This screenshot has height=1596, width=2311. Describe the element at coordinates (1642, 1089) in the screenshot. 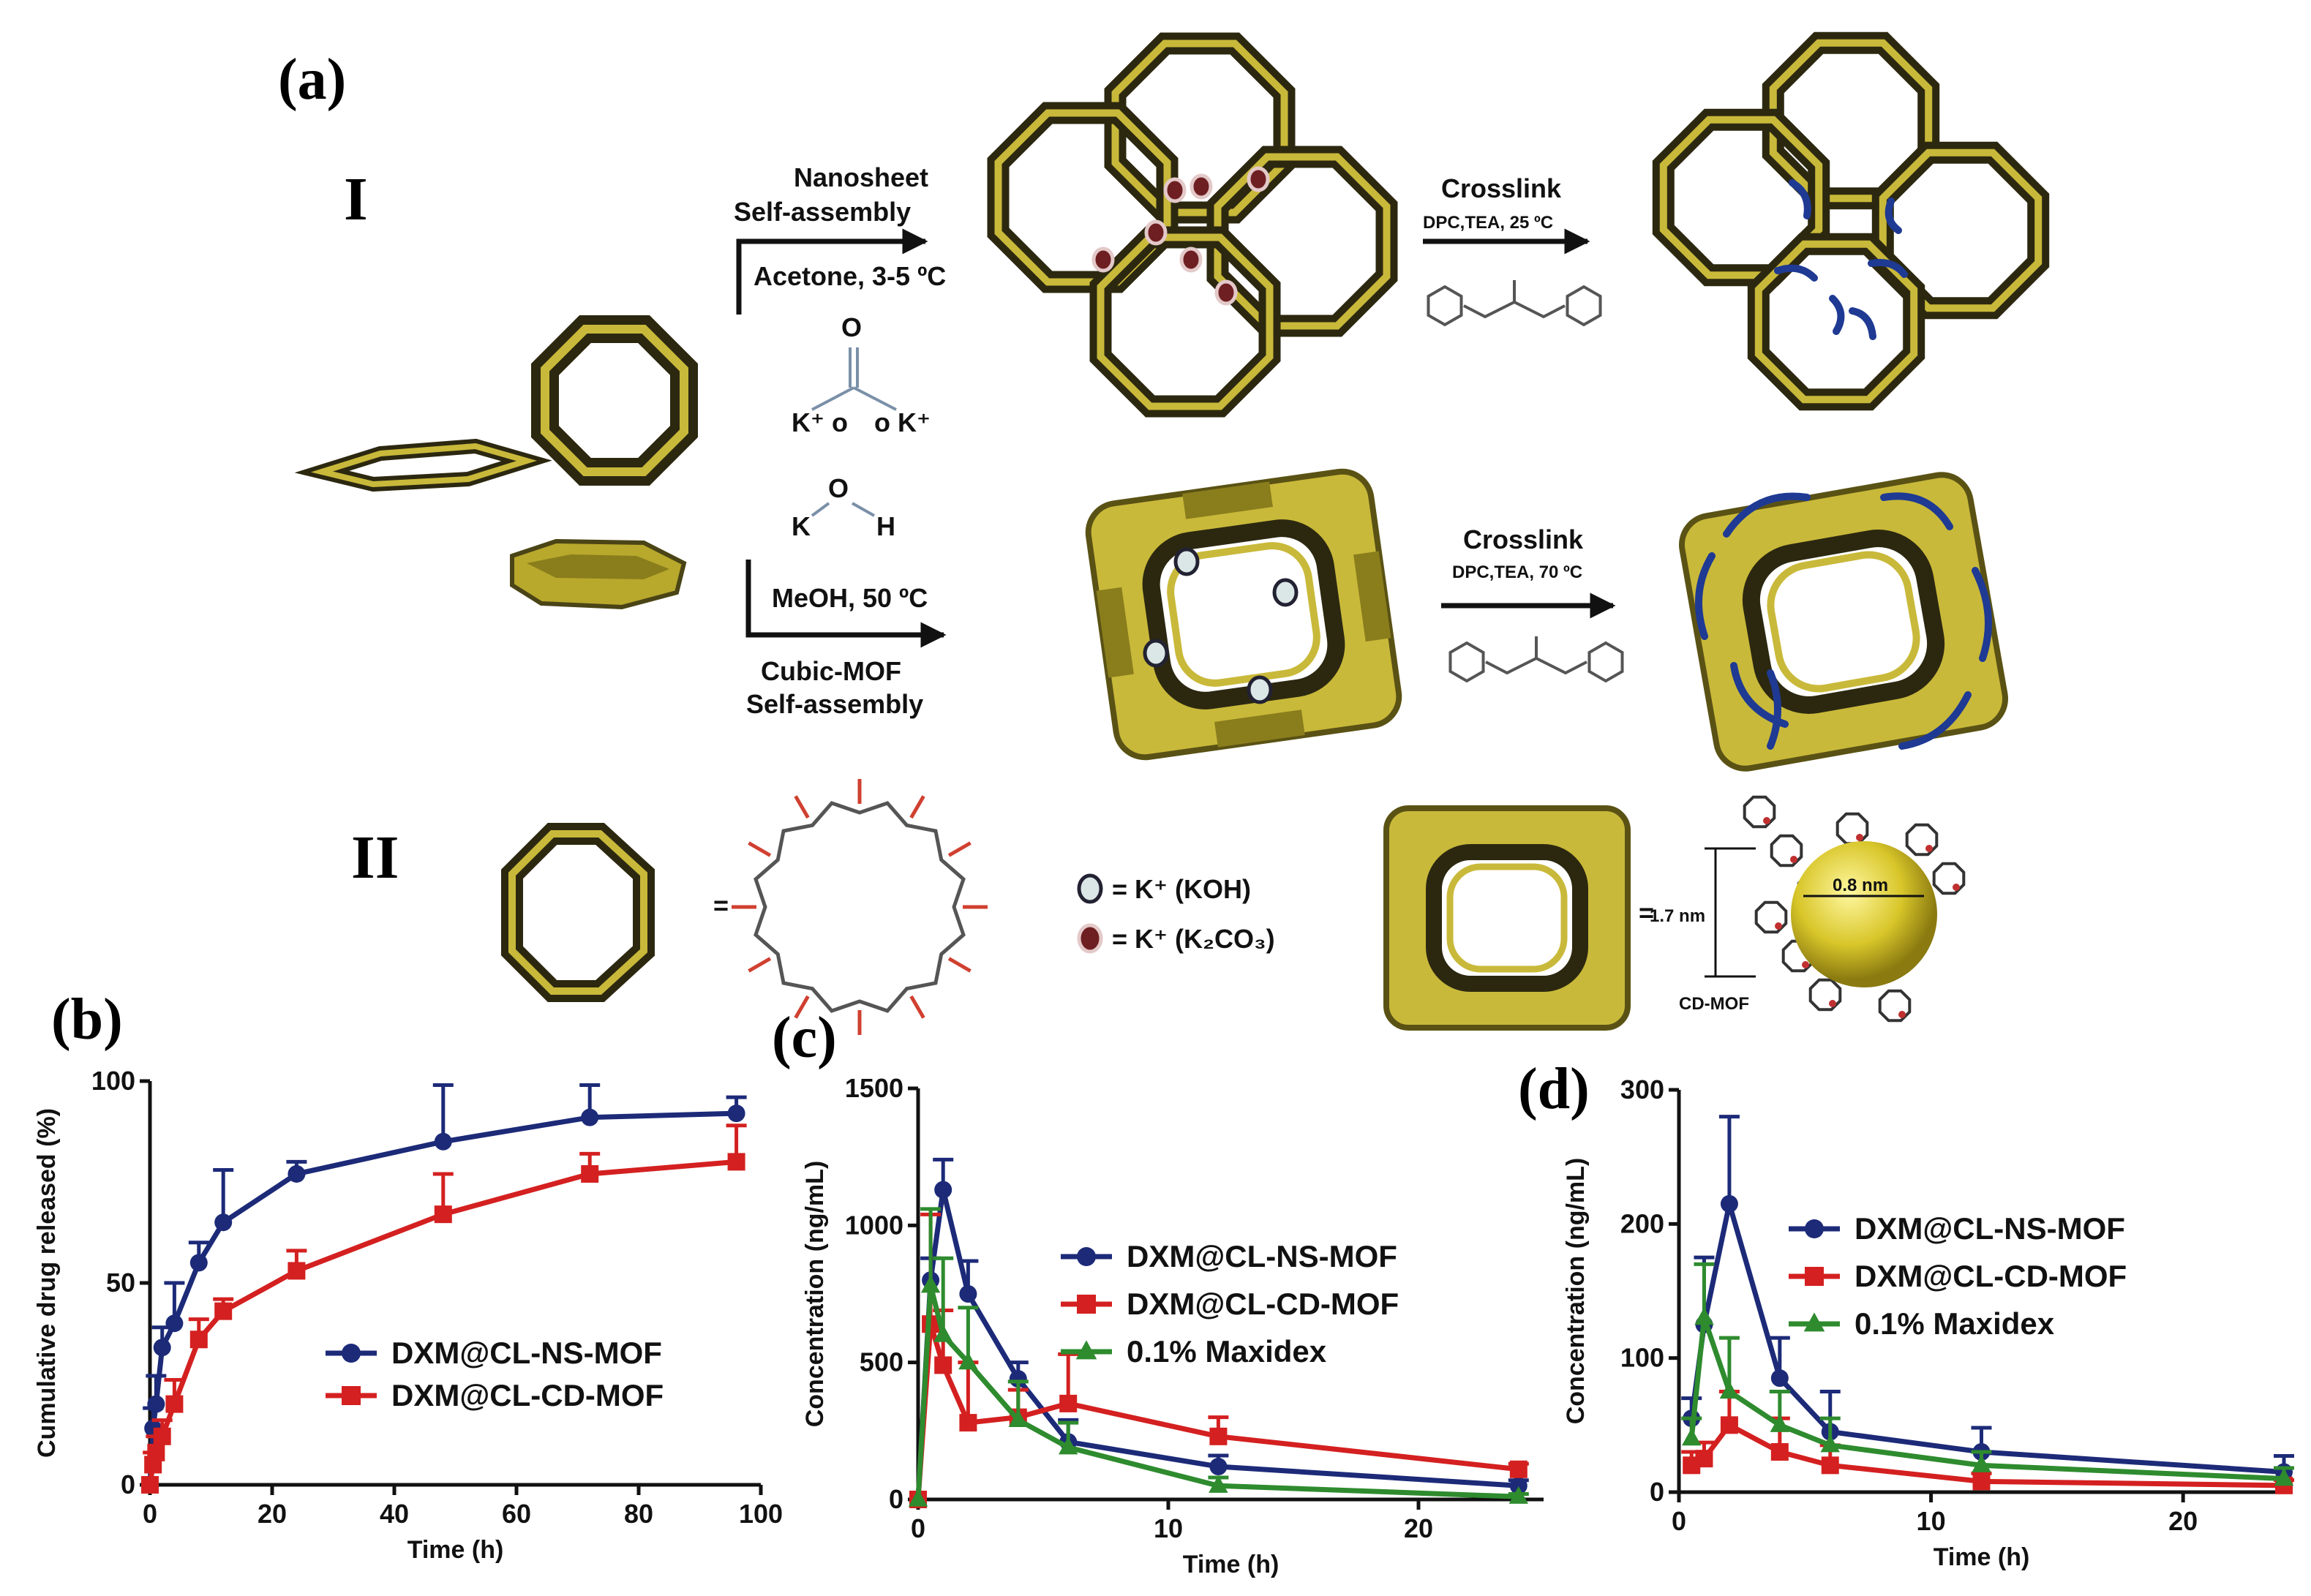

I see `y-tick-label: 300` at that location.